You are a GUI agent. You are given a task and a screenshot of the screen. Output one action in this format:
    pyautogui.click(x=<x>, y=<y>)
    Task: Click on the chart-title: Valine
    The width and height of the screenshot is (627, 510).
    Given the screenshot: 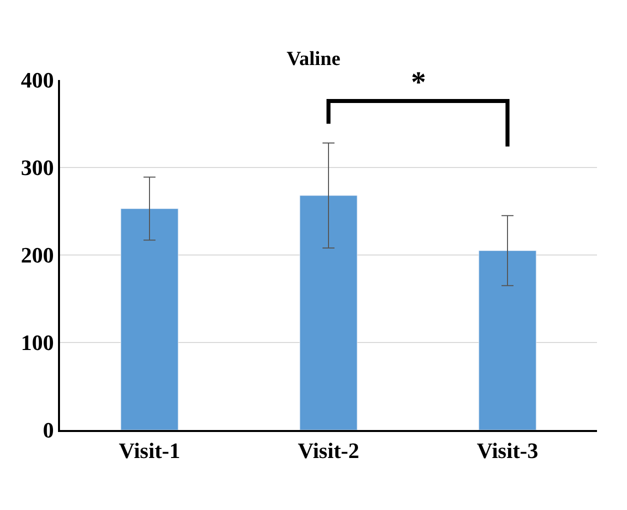 What is the action you would take?
    pyautogui.click(x=313, y=59)
    